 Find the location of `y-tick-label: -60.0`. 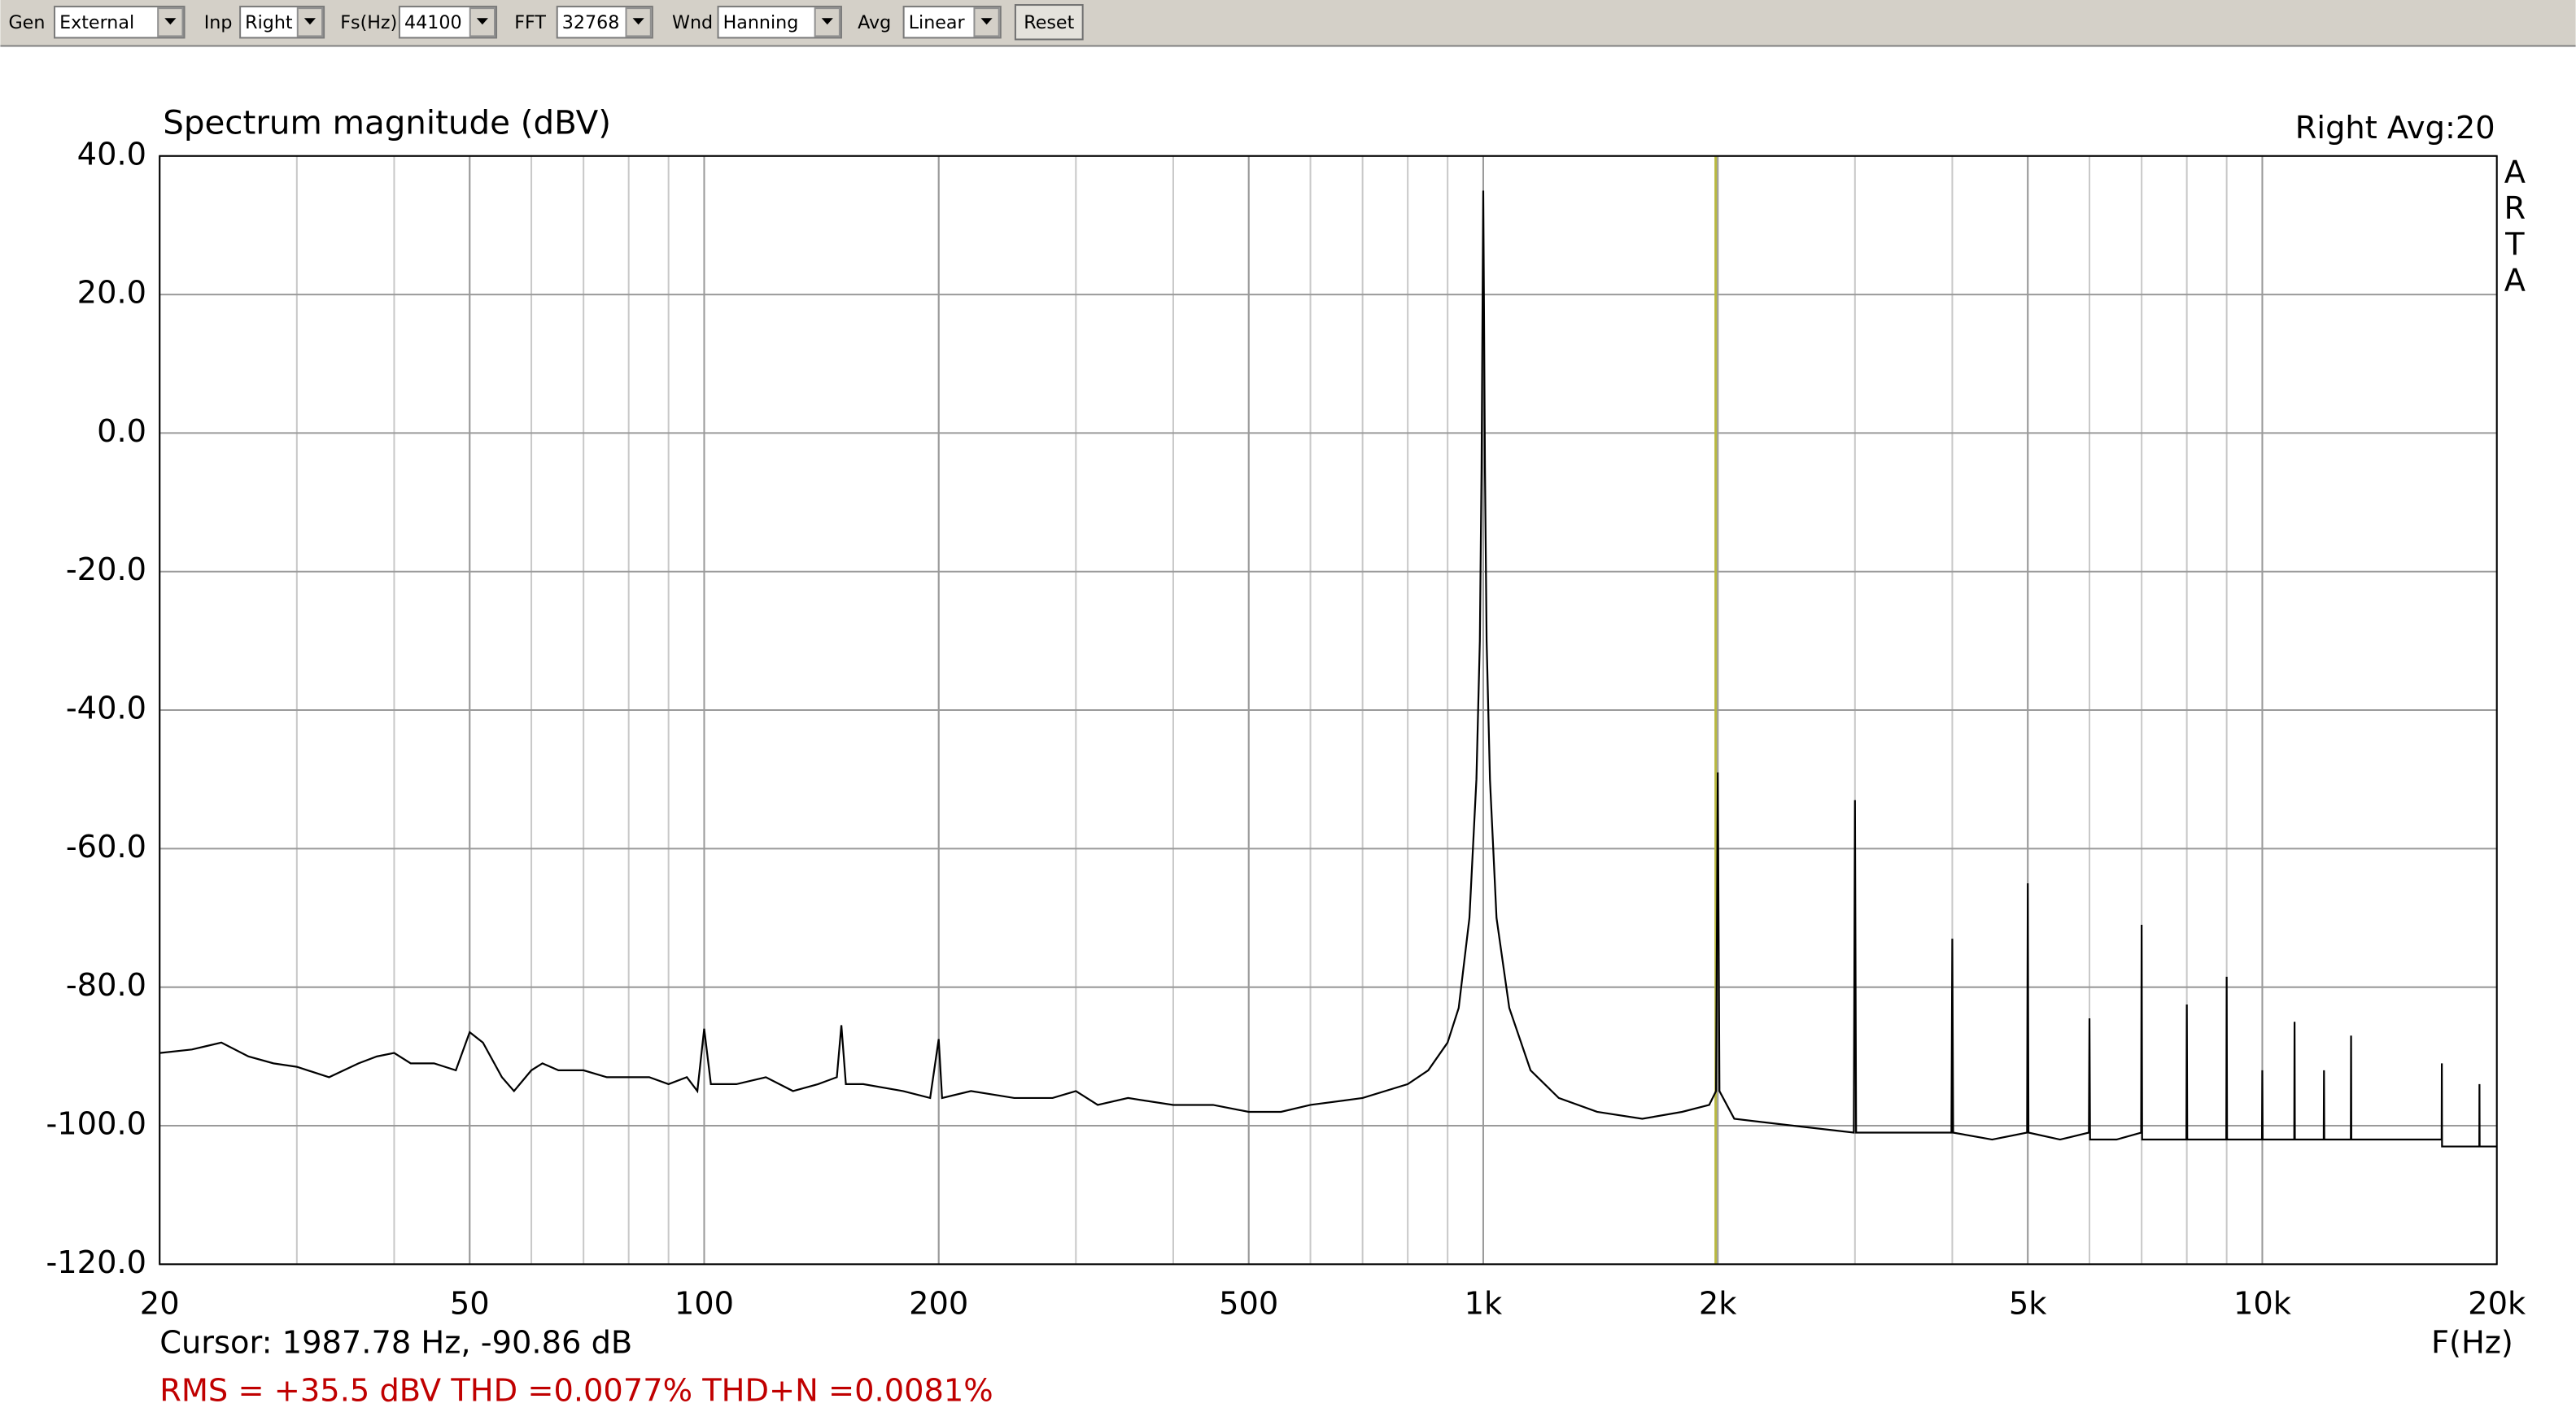

y-tick-label: -60.0 is located at coordinates (106, 847).